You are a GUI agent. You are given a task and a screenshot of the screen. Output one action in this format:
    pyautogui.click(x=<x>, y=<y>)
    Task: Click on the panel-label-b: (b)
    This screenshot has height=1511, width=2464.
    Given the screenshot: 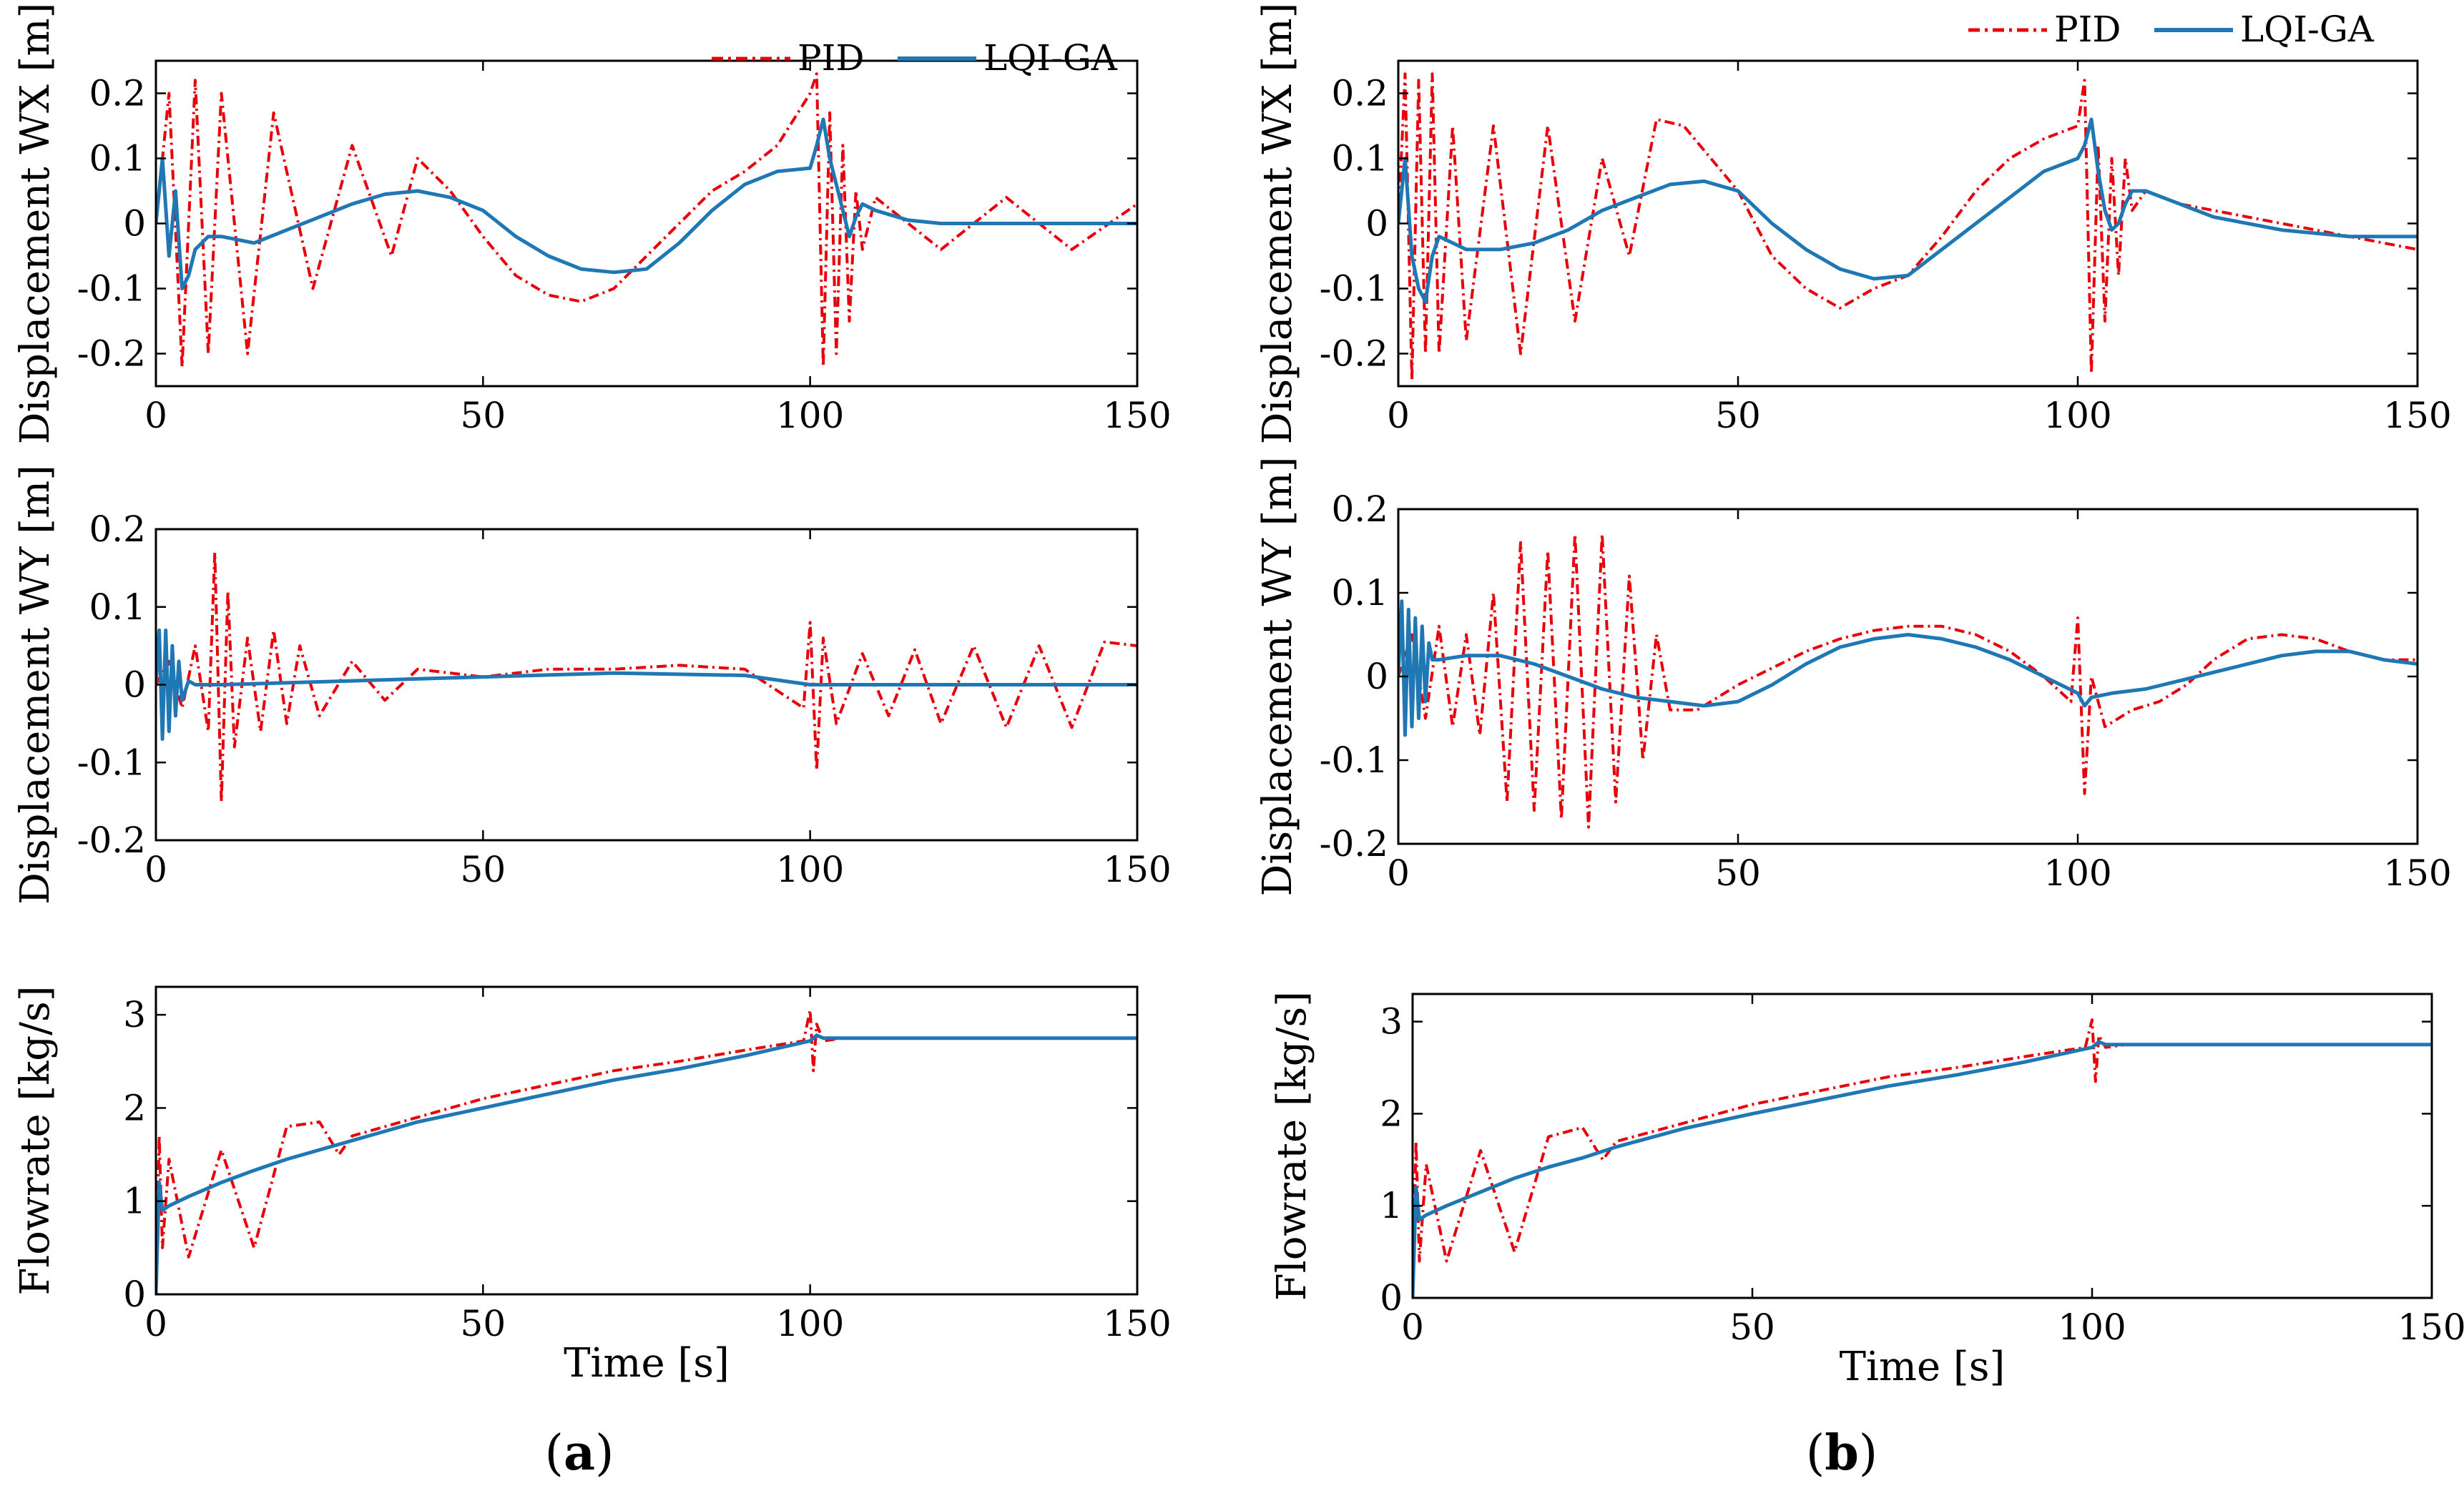 What is the action you would take?
    pyautogui.click(x=1842, y=1453)
    